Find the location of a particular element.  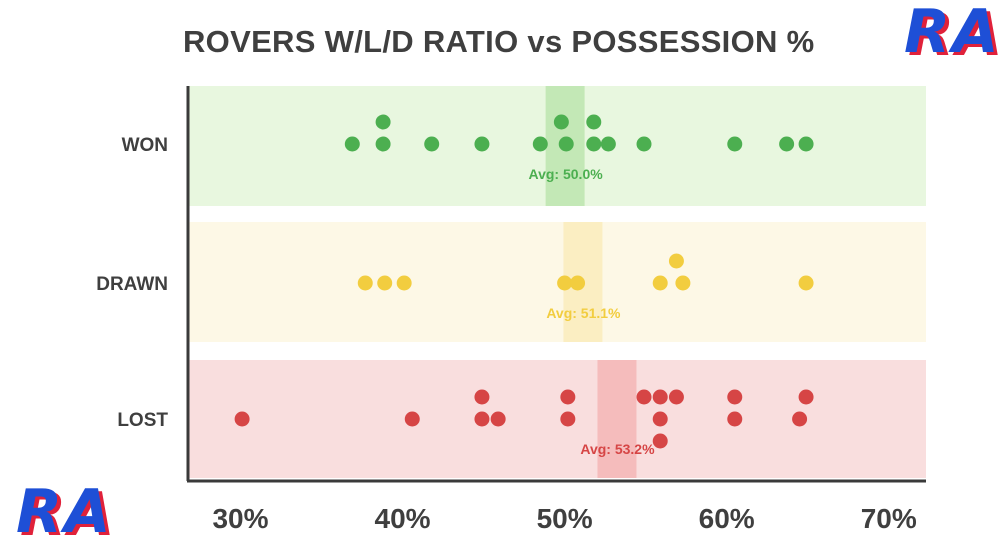

chart-title: ROVERS W/L/D RATIO vs POSSESSION % is located at coordinates (499, 41).